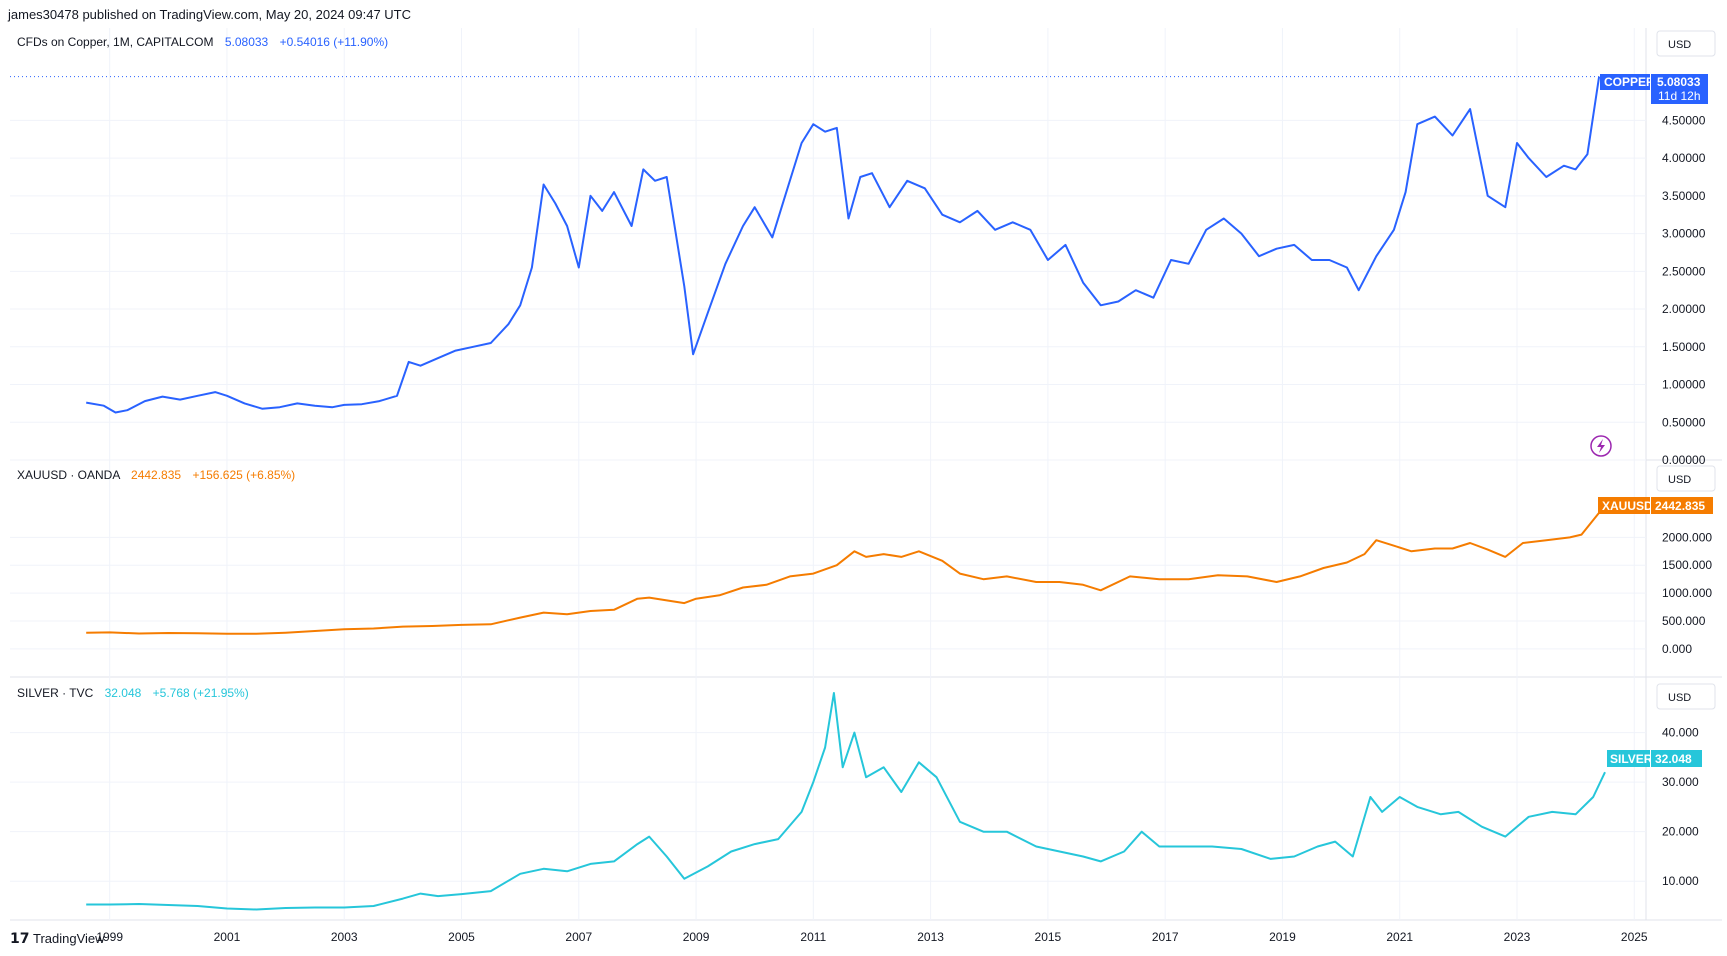 The width and height of the screenshot is (1727, 956). What do you see at coordinates (1677, 649) in the screenshot?
I see `price-tick-label: 0.000` at bounding box center [1677, 649].